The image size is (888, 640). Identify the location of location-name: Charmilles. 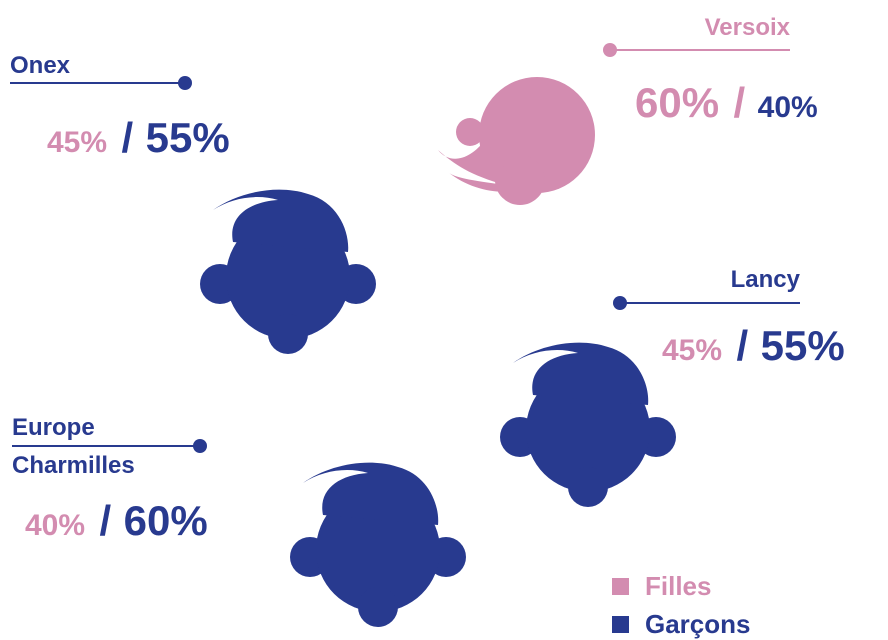
(73, 465).